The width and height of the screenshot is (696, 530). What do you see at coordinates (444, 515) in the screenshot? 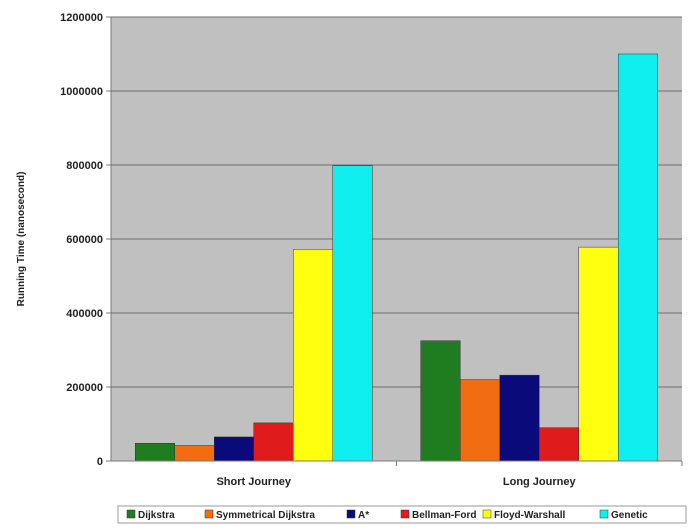
I see `legend-label: Bellman-Ford` at bounding box center [444, 515].